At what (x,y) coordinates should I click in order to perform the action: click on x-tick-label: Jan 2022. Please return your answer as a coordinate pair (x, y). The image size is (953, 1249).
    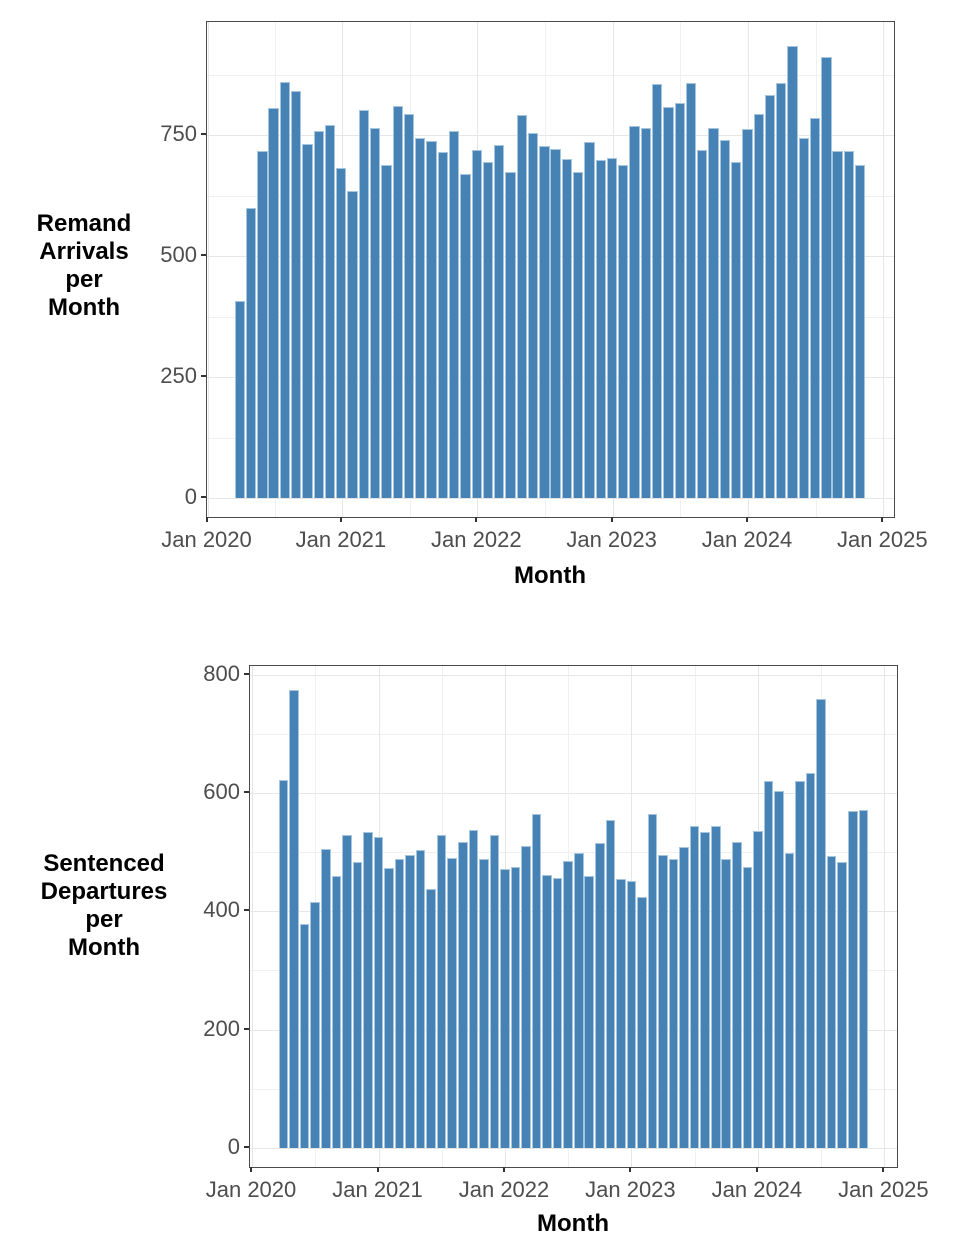
    Looking at the image, I should click on (504, 1189).